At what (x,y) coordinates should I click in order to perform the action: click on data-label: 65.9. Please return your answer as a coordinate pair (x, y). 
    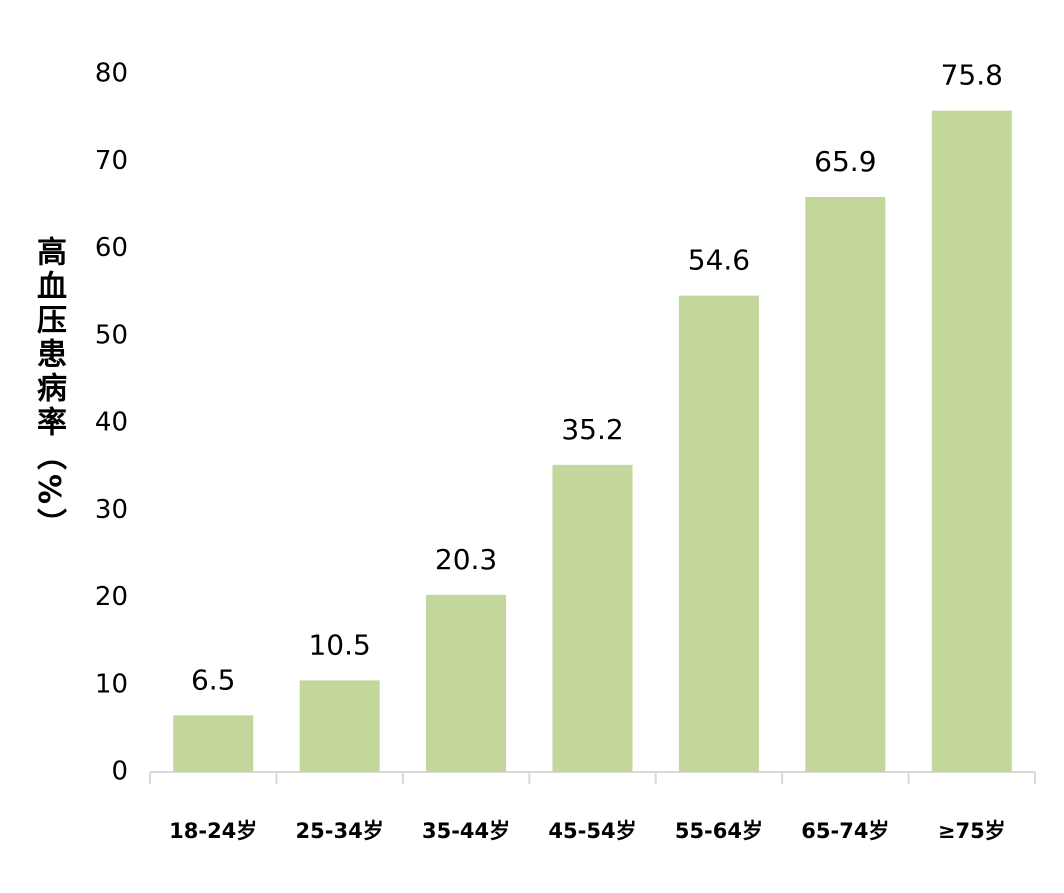
    Looking at the image, I should click on (845, 161).